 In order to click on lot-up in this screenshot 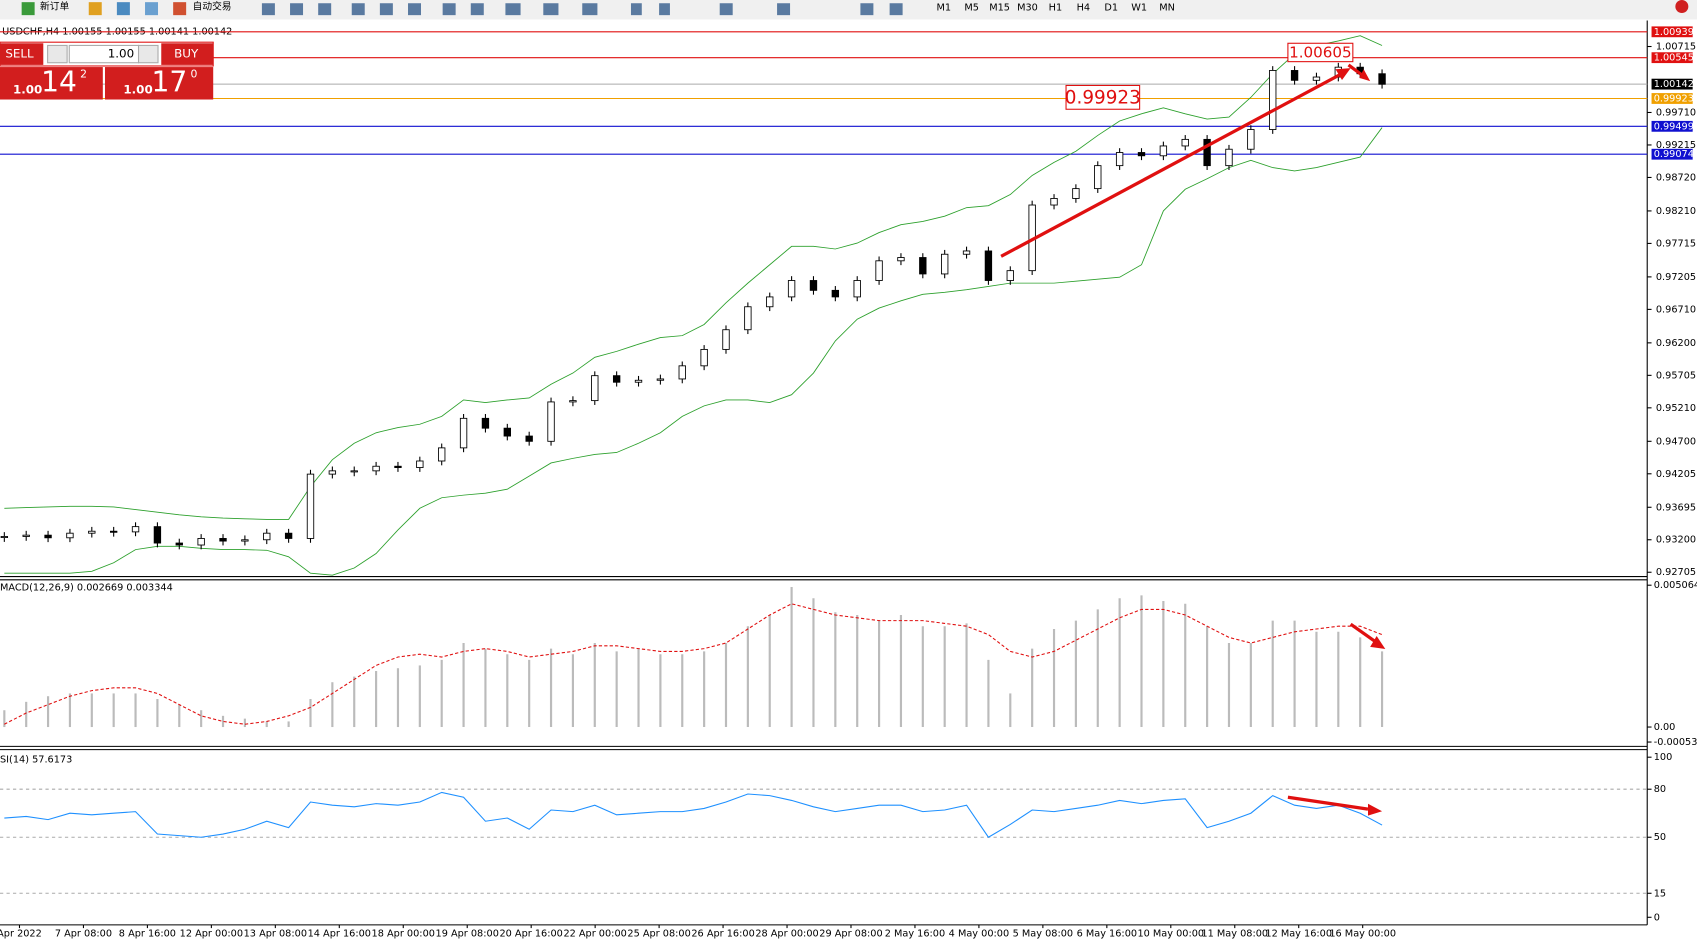, I will do `click(148, 54)`.